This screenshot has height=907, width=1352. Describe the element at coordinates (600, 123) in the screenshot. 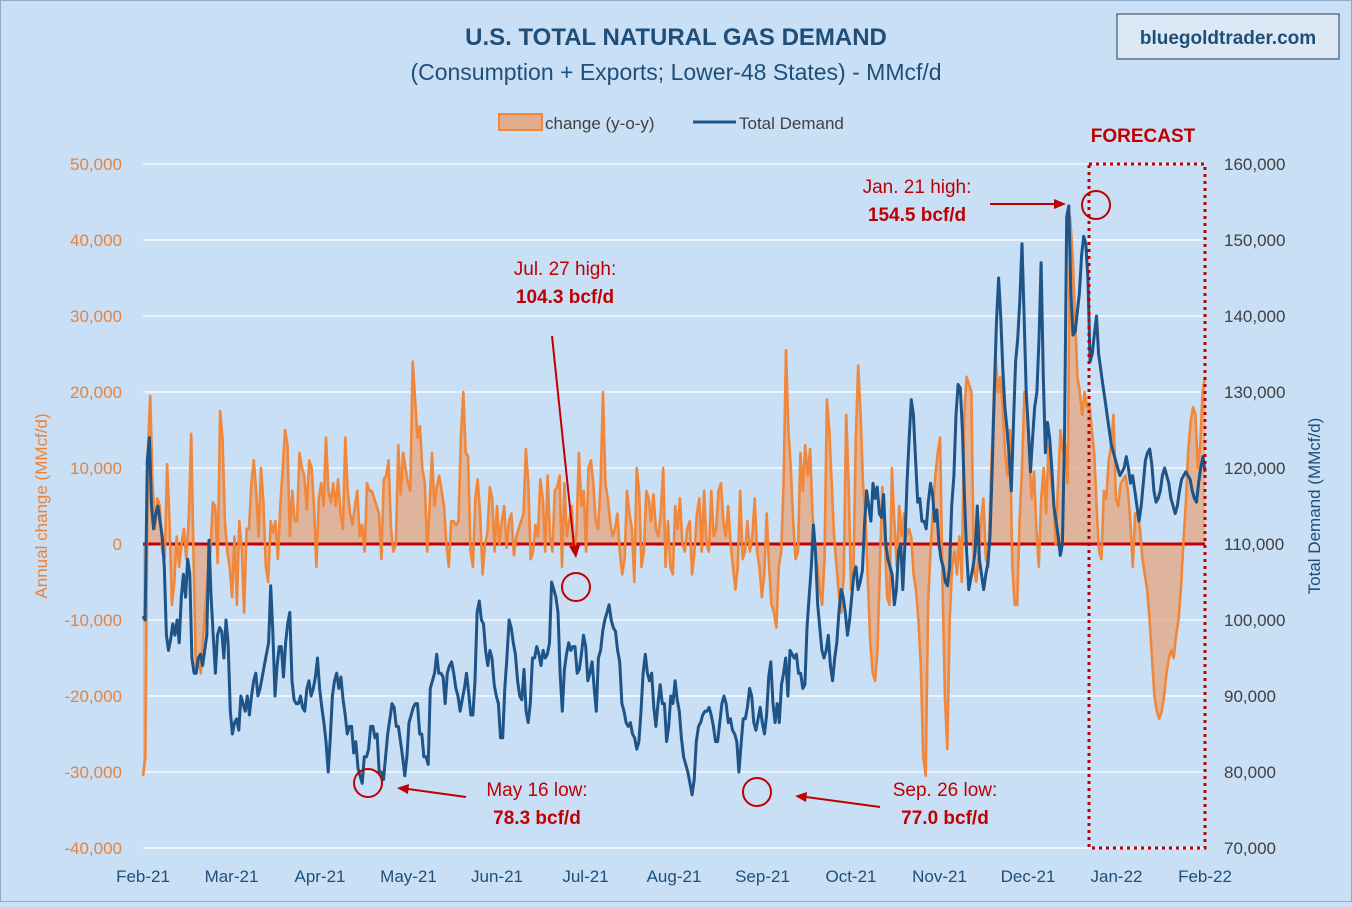

I see `legend-label-change: change (y-o-y)` at that location.